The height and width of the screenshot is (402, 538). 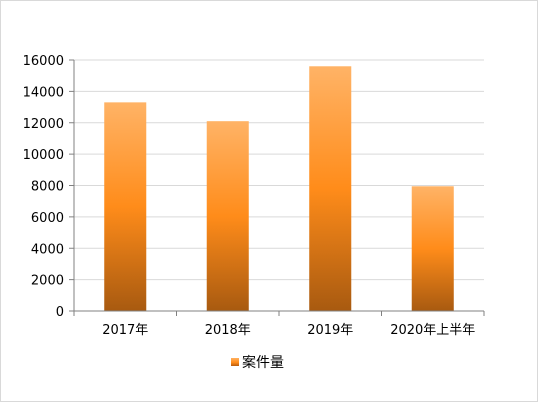 I want to click on y-tick-label: 12000, so click(x=43, y=124).